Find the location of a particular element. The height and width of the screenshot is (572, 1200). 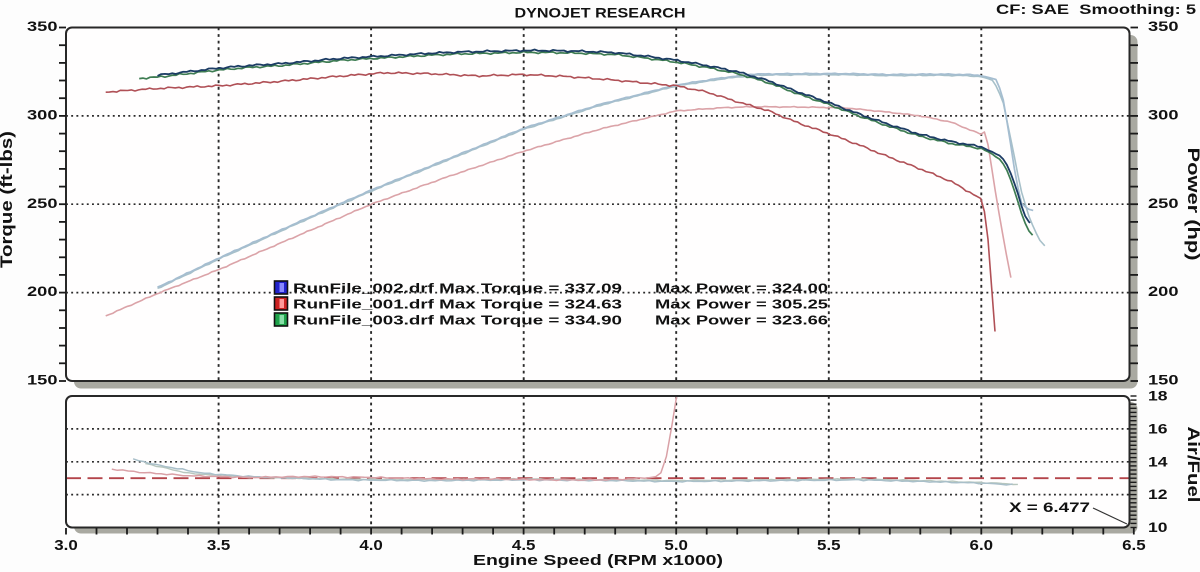

svg-text: 18 is located at coordinates (1158, 396).